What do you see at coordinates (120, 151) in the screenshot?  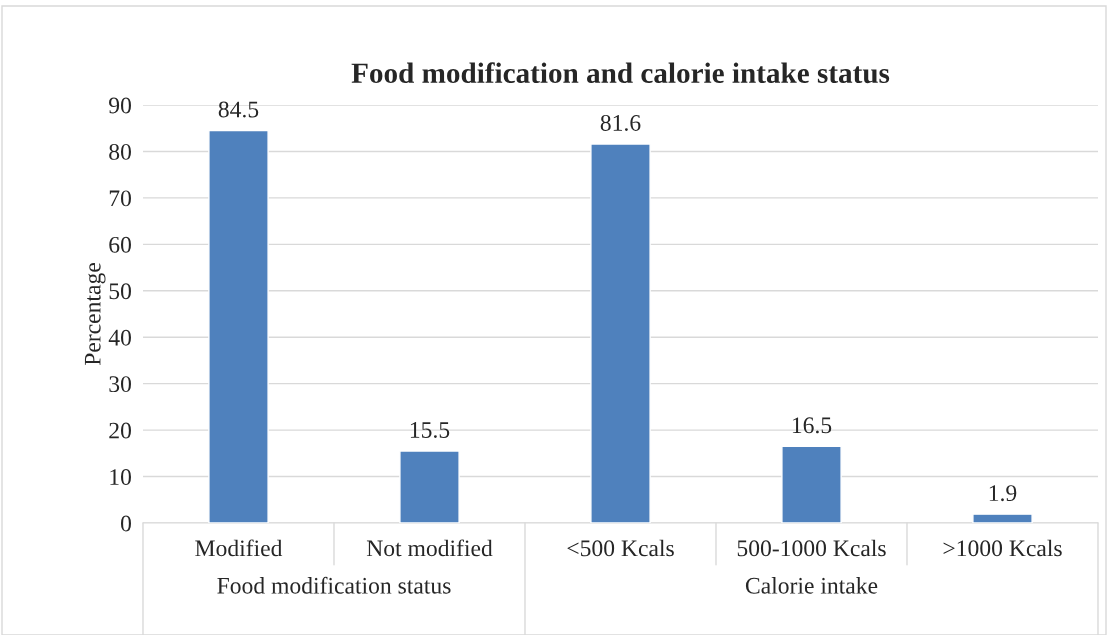 I see `y-tick-label: 80` at bounding box center [120, 151].